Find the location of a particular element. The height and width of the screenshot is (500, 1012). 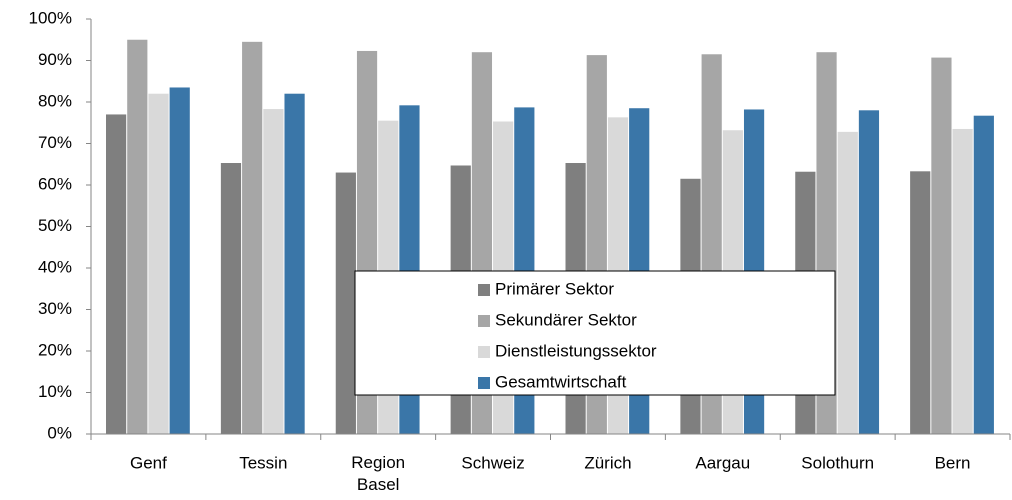

y-tick-label: 40% is located at coordinates (55, 266).